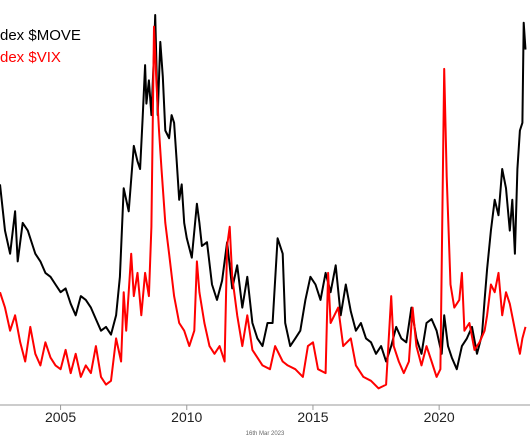 This screenshot has width=530, height=442. I want to click on x-tick-label-2015: 2015, so click(312, 417).